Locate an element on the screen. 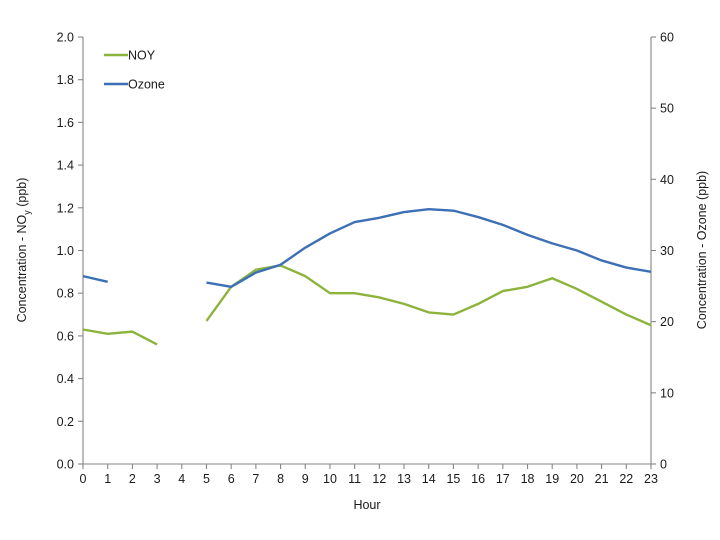  x-tick-label: 5 is located at coordinates (206, 479).